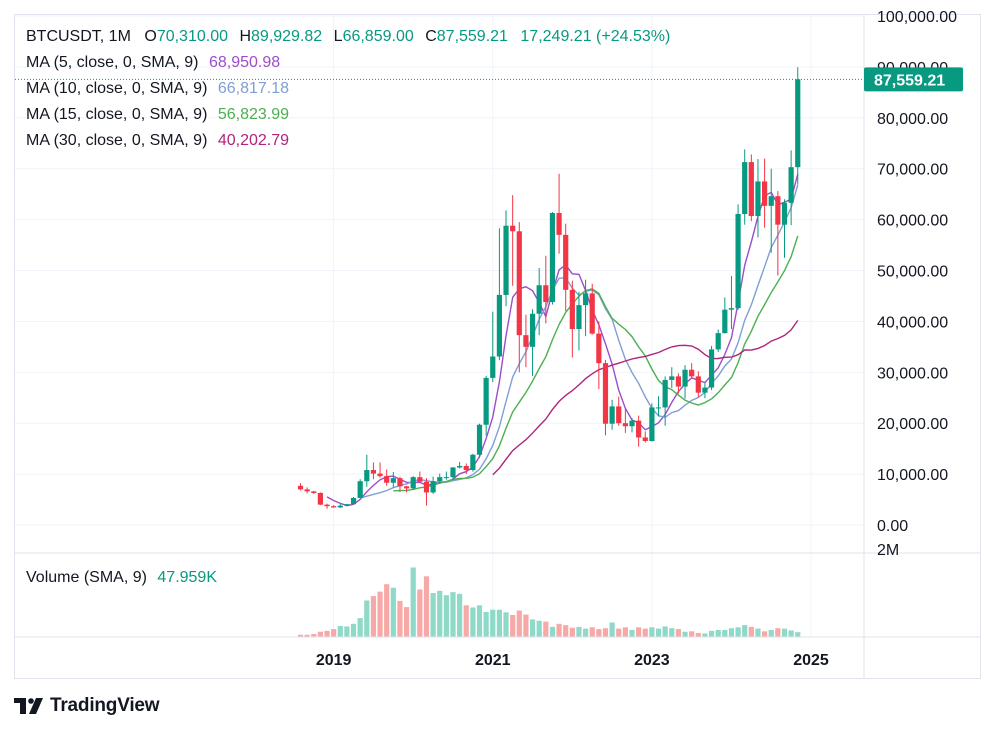  Describe the element at coordinates (87, 706) in the screenshot. I see `tradingview-logo: TradingView` at that location.